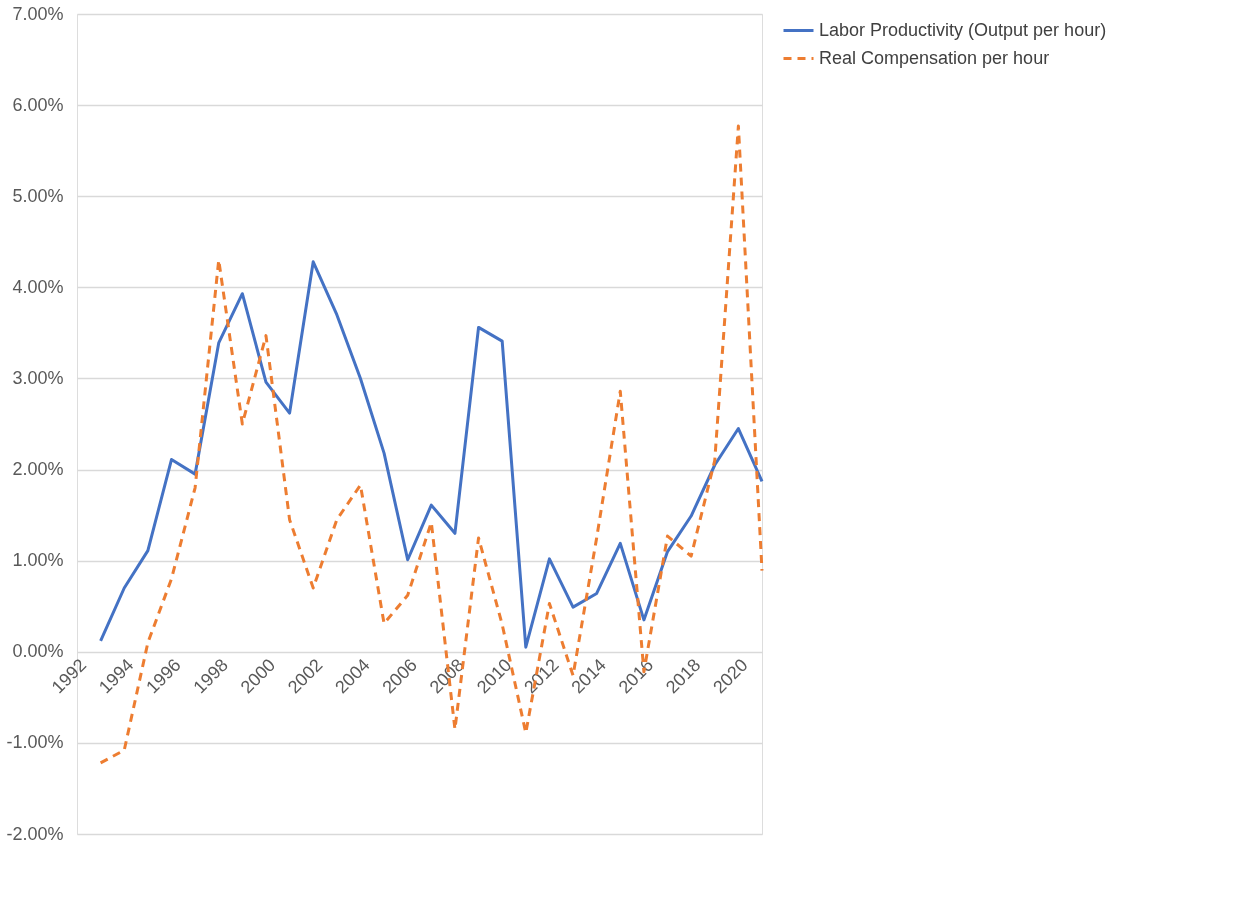  Describe the element at coordinates (934, 57) in the screenshot. I see `legend-label: Real Compensation per hour` at that location.